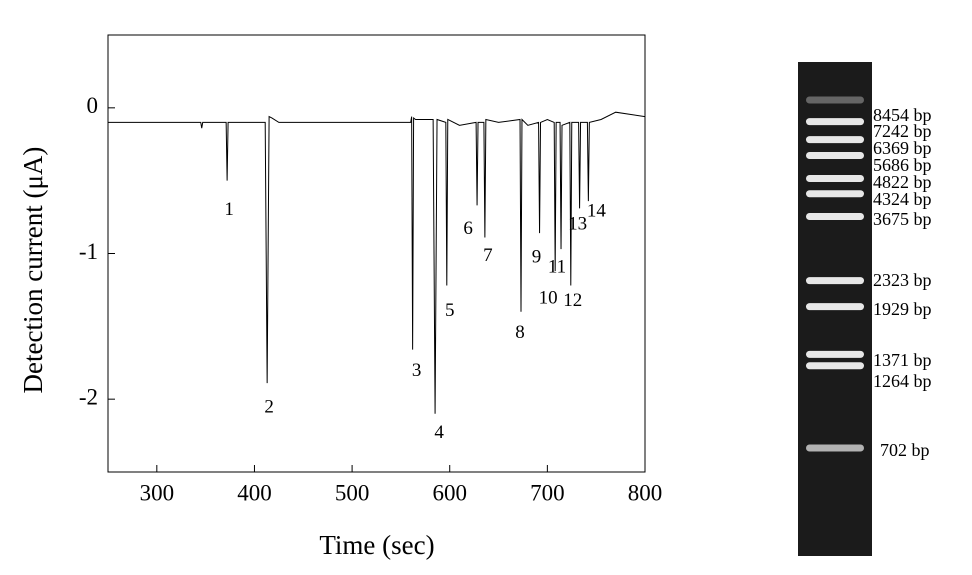  Describe the element at coordinates (905, 450) in the screenshot. I see `band-label: 702 bp` at that location.